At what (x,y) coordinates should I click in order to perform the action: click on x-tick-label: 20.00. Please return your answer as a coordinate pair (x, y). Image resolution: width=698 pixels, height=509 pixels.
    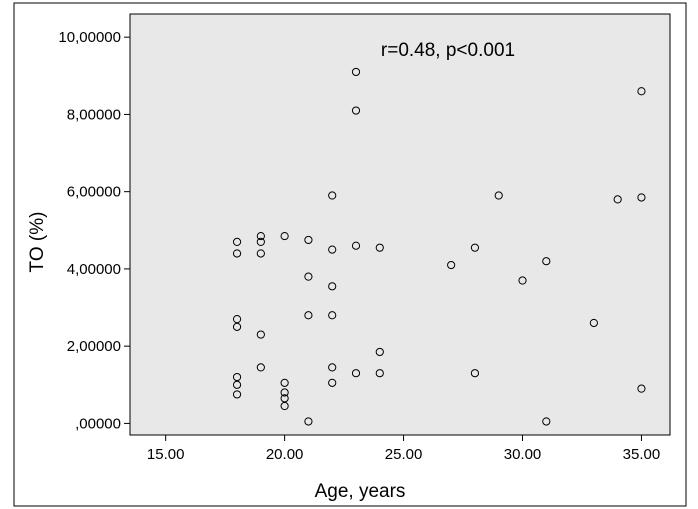
    Looking at the image, I should click on (285, 454).